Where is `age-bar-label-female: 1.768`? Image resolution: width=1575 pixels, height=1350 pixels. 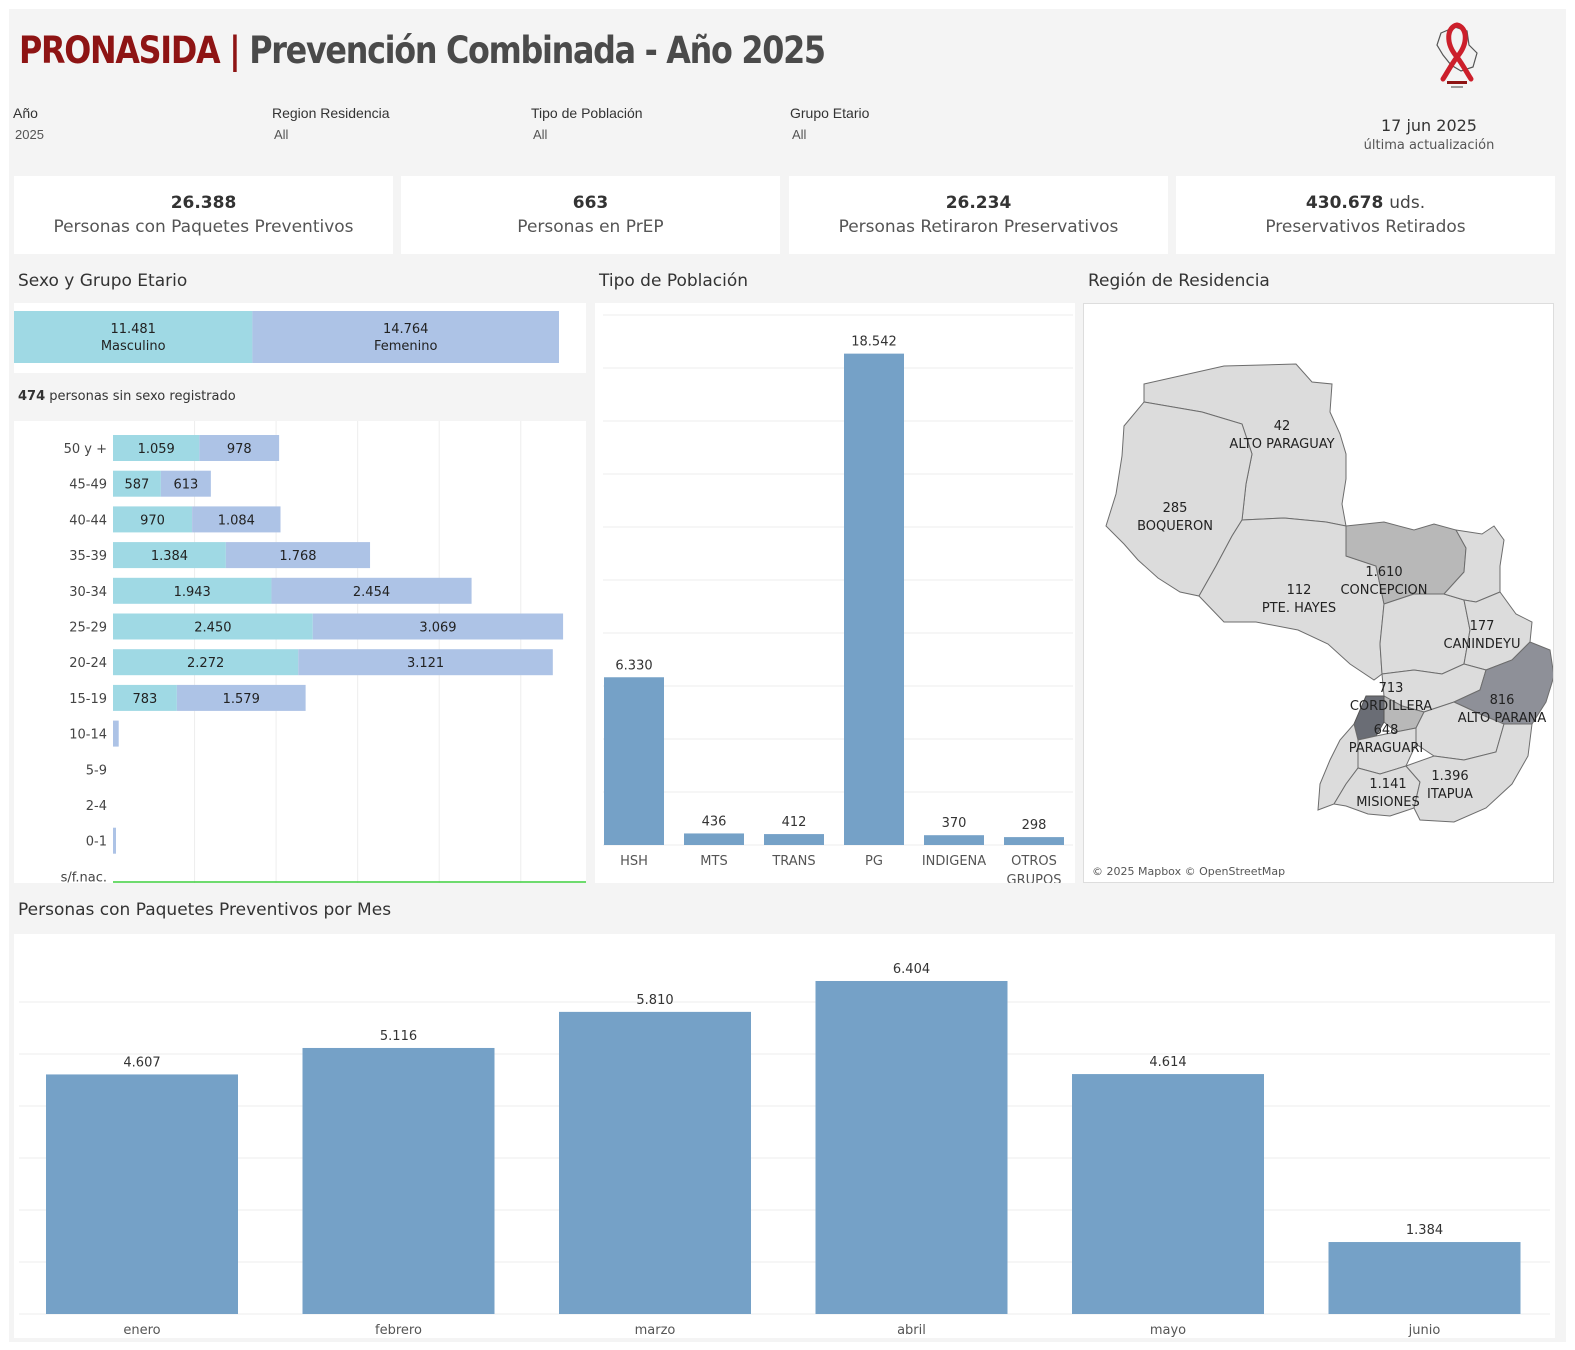
age-bar-label-female: 1.768 is located at coordinates (297, 556).